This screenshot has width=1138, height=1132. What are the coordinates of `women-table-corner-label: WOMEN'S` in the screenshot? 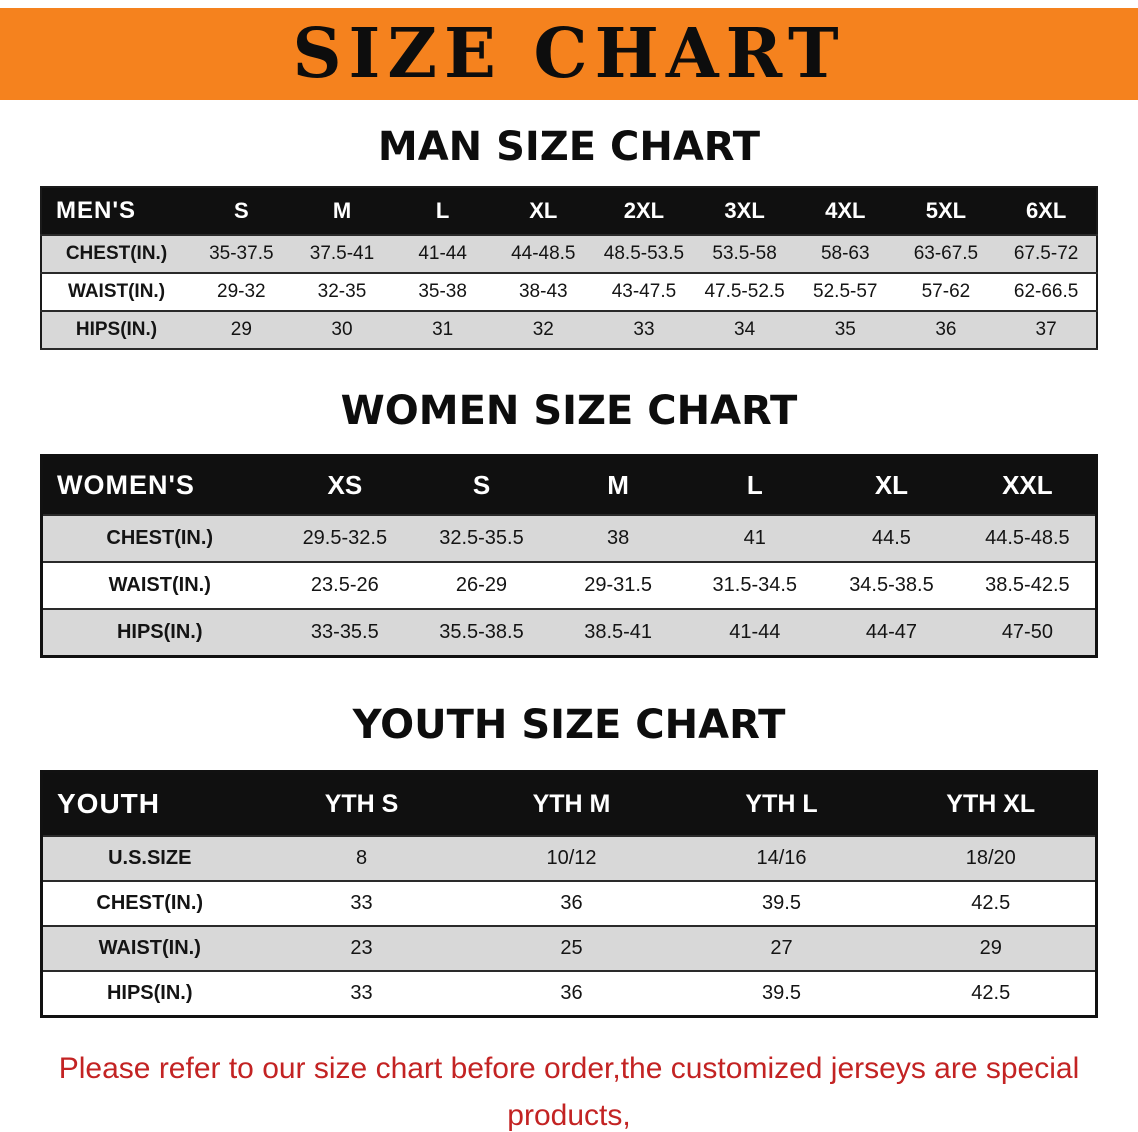 It's located at (159, 485).